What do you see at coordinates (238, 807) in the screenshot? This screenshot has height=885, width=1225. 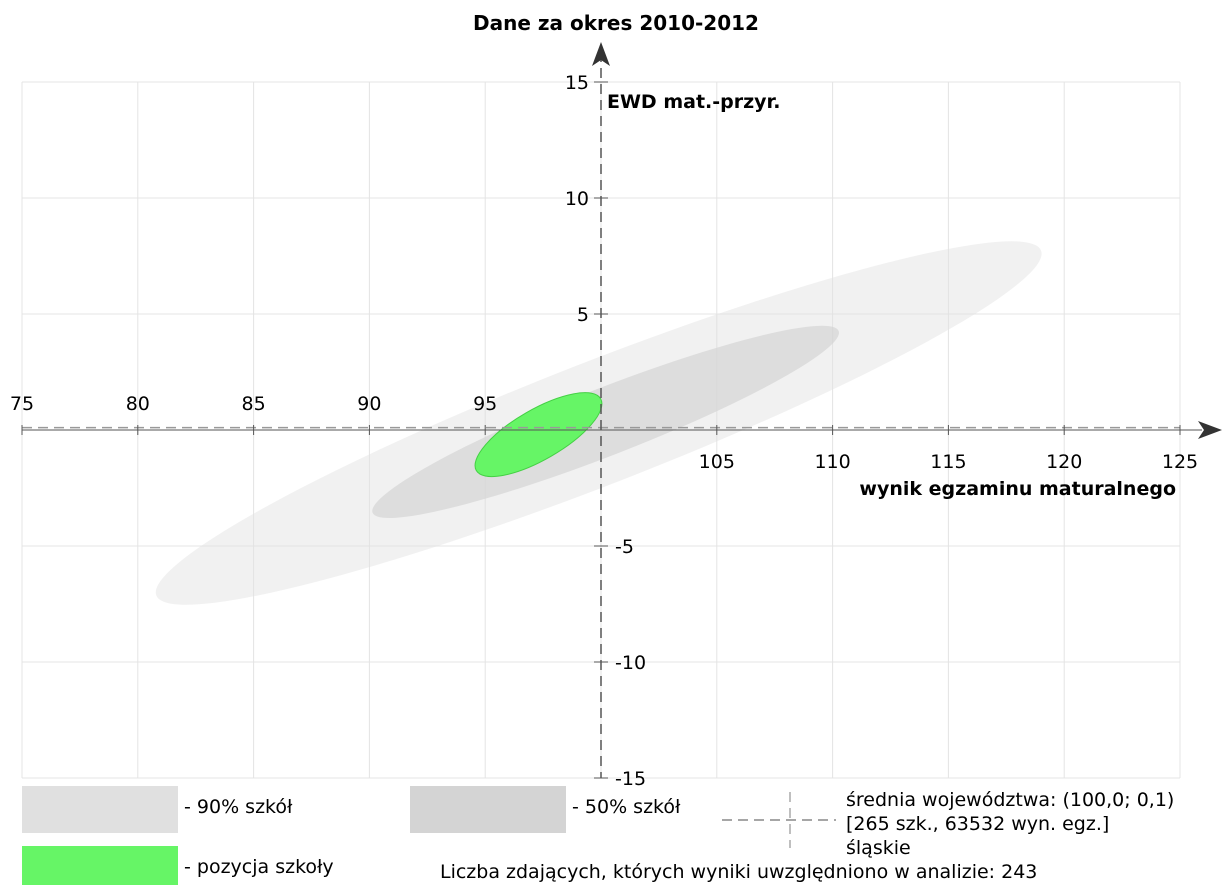 I see `legend-label-90: - 90% szkół` at bounding box center [238, 807].